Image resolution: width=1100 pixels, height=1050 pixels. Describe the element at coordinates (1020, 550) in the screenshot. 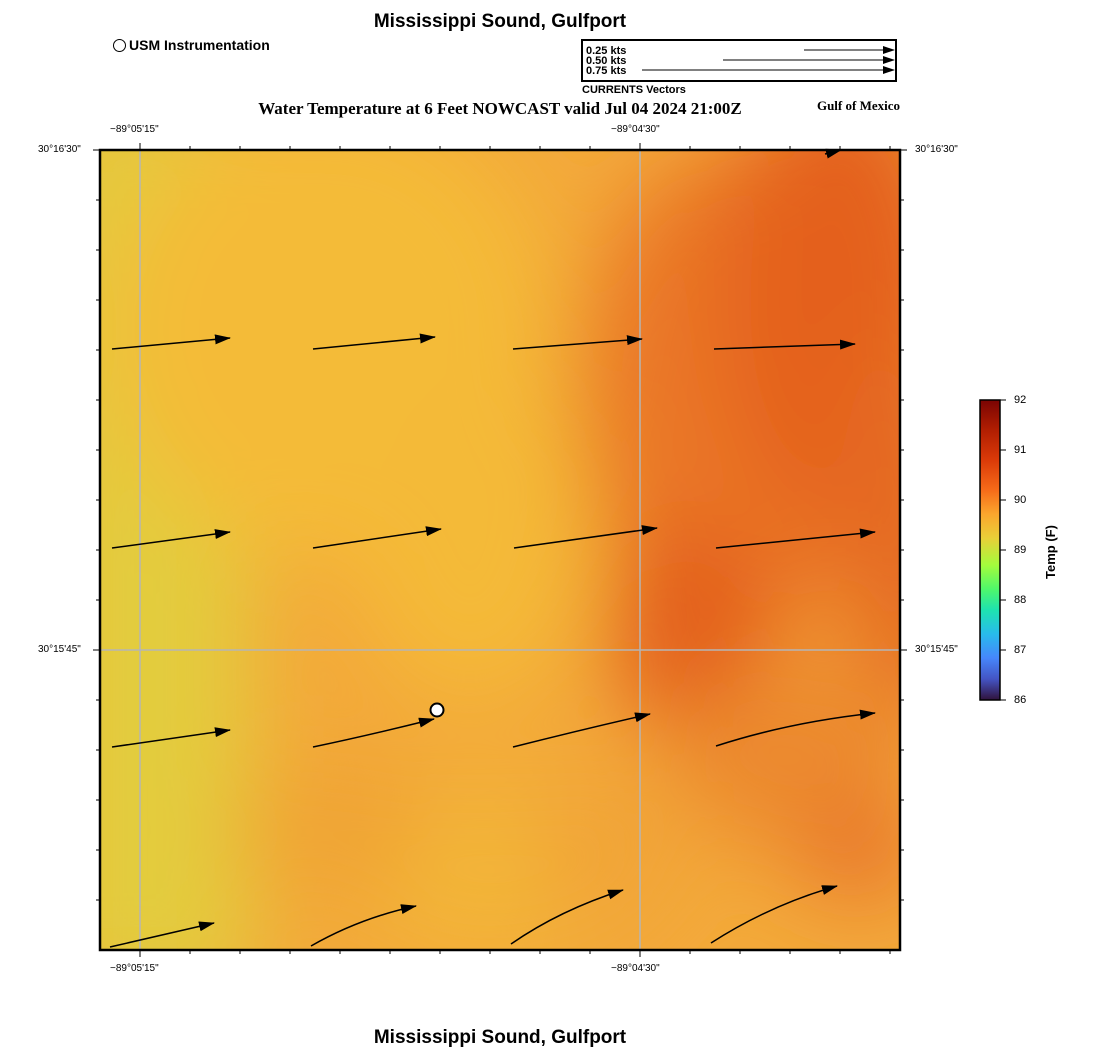

I see `colorbar-tick-89: 89` at that location.